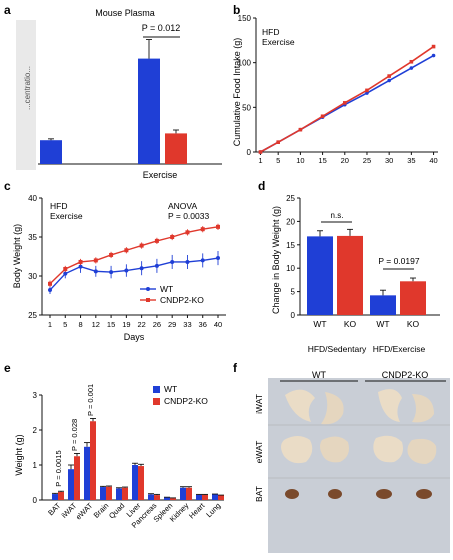  I want to click on panel-b-xtick-label: 20, so click(345, 160).